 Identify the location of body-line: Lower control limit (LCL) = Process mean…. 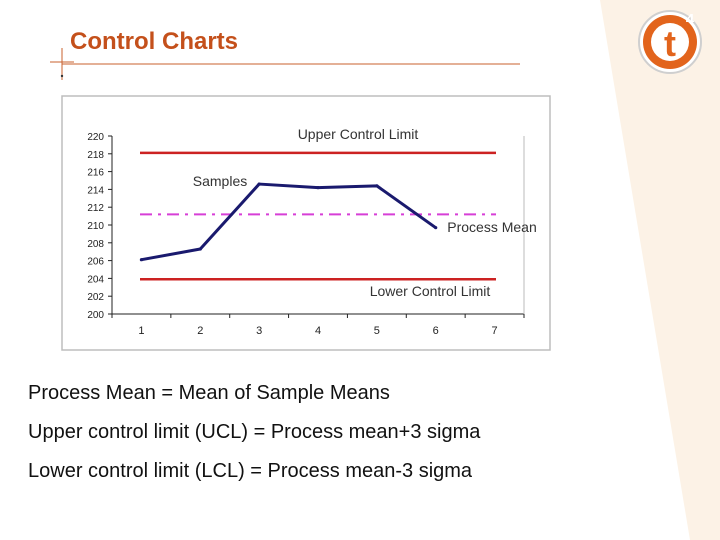
(250, 471).